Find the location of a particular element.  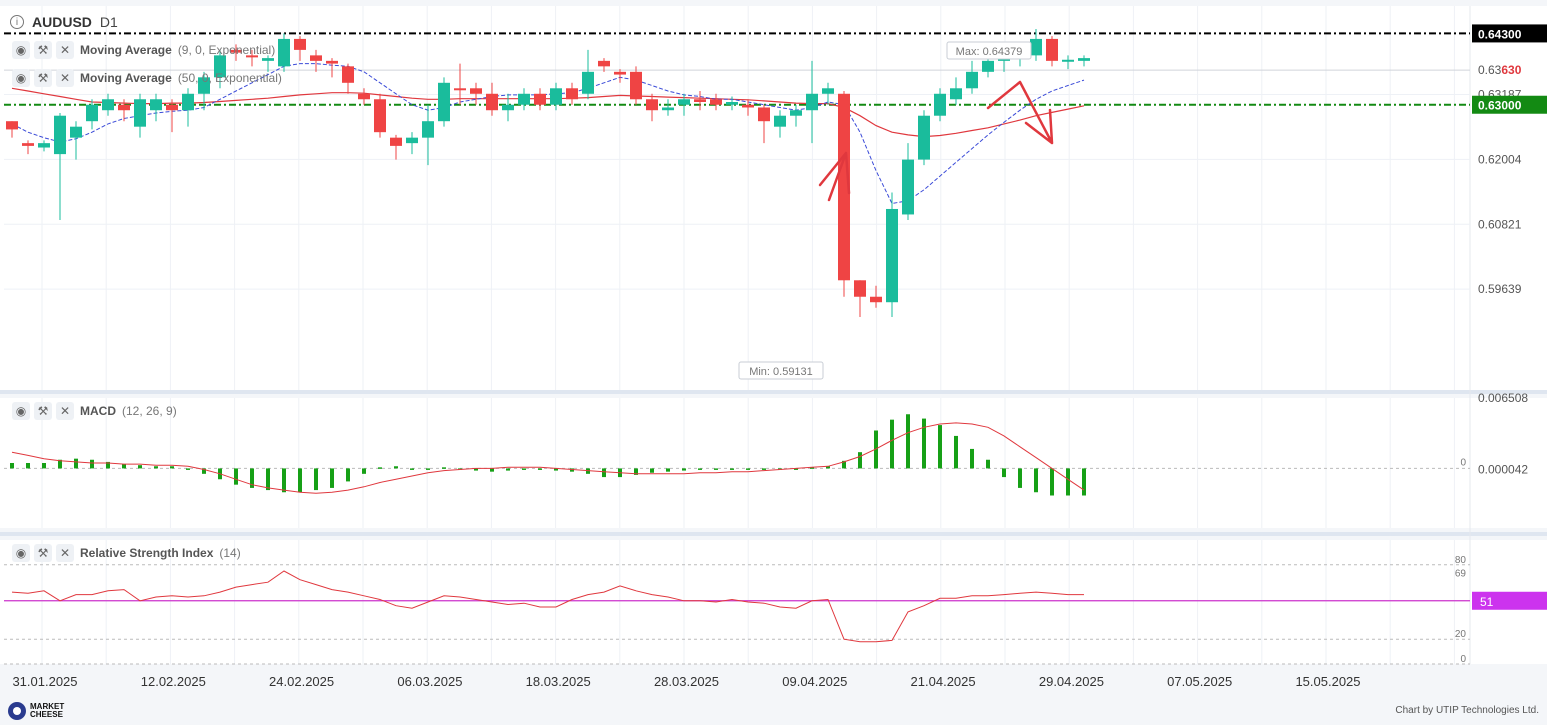

rsi-level-label: 69 is located at coordinates (1461, 573).